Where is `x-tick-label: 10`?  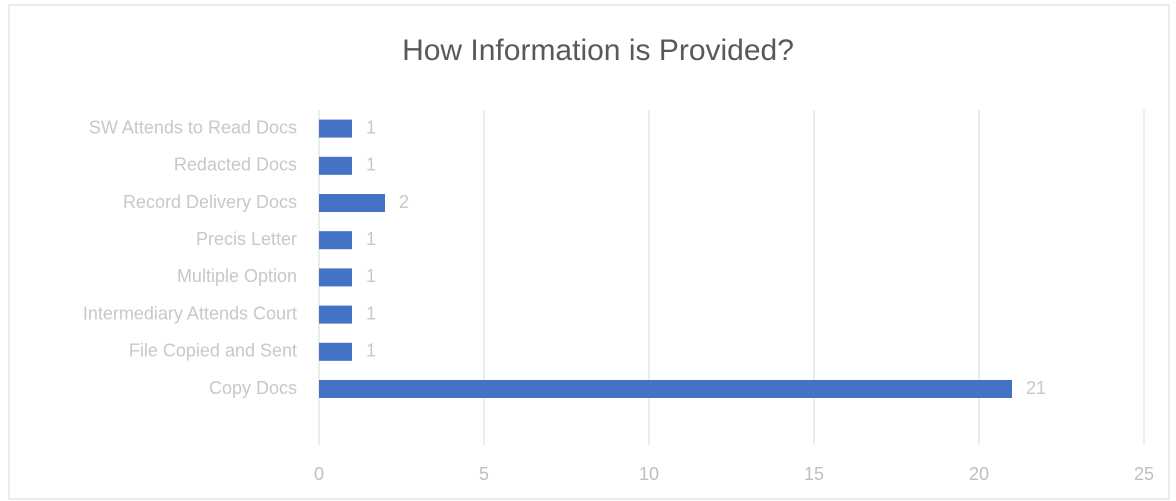
x-tick-label: 10 is located at coordinates (649, 474).